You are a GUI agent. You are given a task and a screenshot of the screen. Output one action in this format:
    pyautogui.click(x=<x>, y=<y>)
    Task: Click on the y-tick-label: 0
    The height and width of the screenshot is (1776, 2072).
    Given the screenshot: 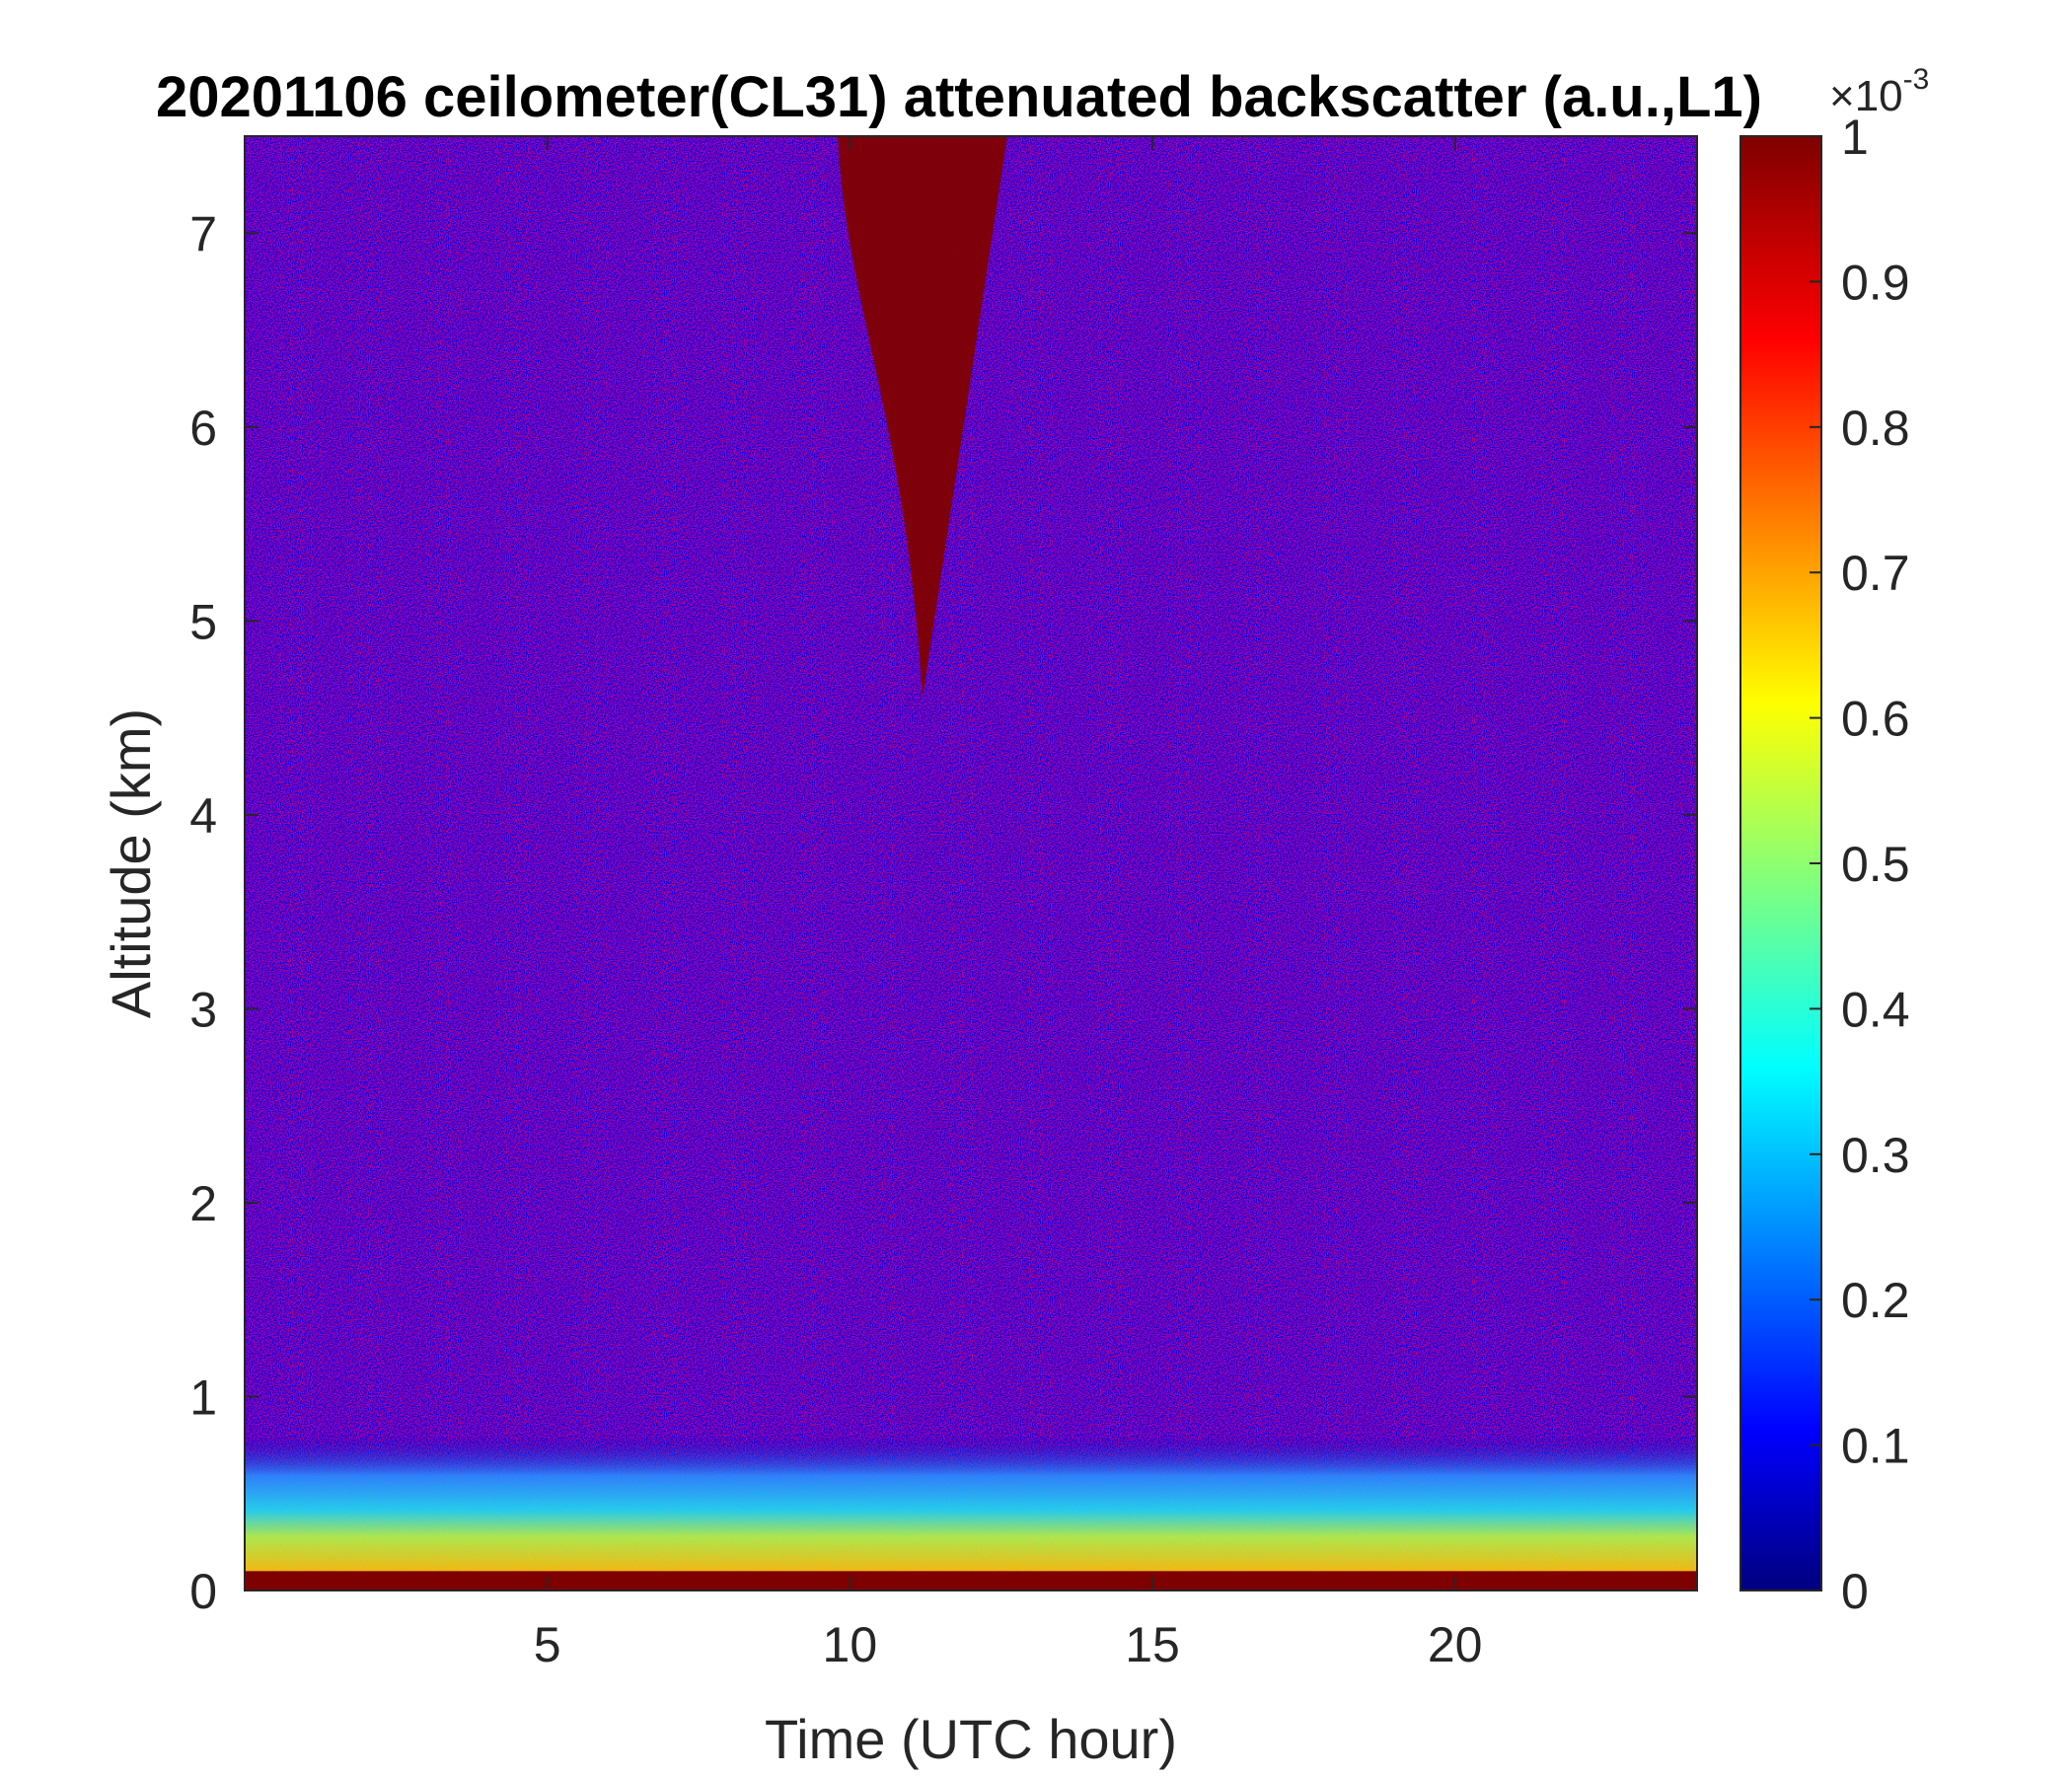 What is the action you would take?
    pyautogui.click(x=203, y=1592)
    